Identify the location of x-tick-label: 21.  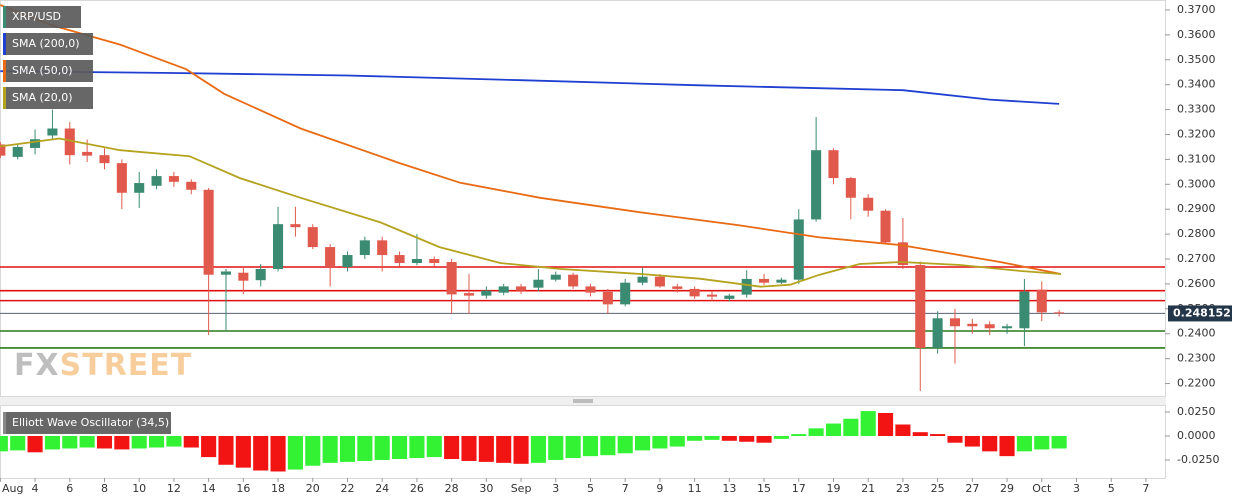
(868, 488).